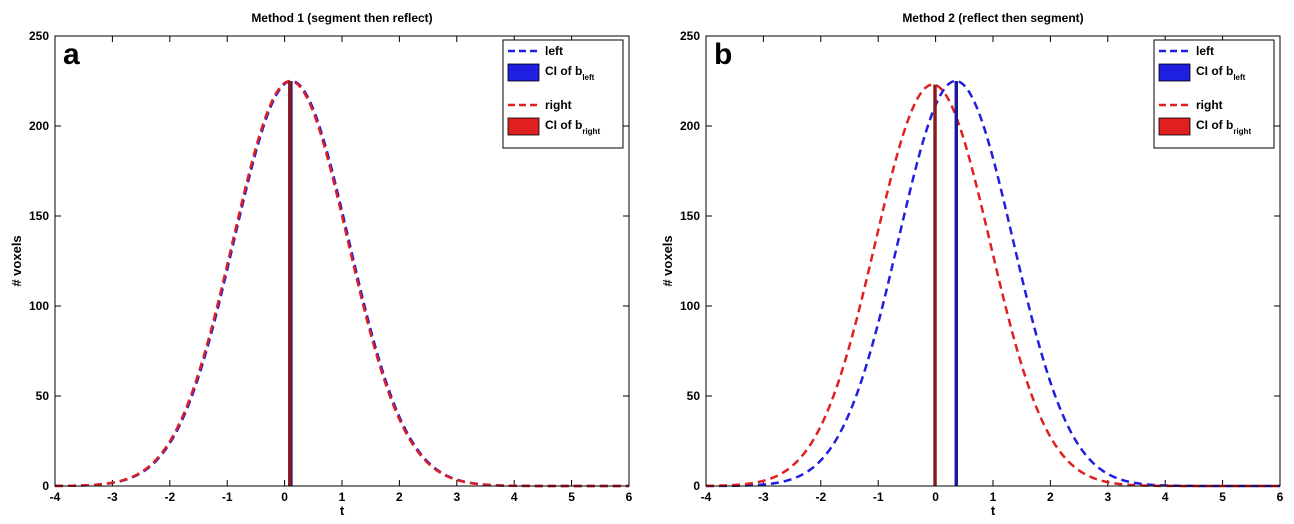 The width and height of the screenshot is (1294, 524). What do you see at coordinates (992, 18) in the screenshot?
I see `chart-title: Method 2 (reflect then segment)` at bounding box center [992, 18].